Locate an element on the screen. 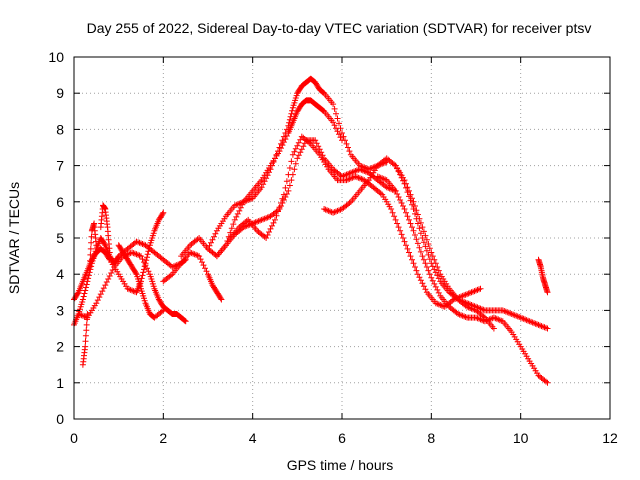 This screenshot has height=480, width=640. y-tick-label: 8 is located at coordinates (60, 129).